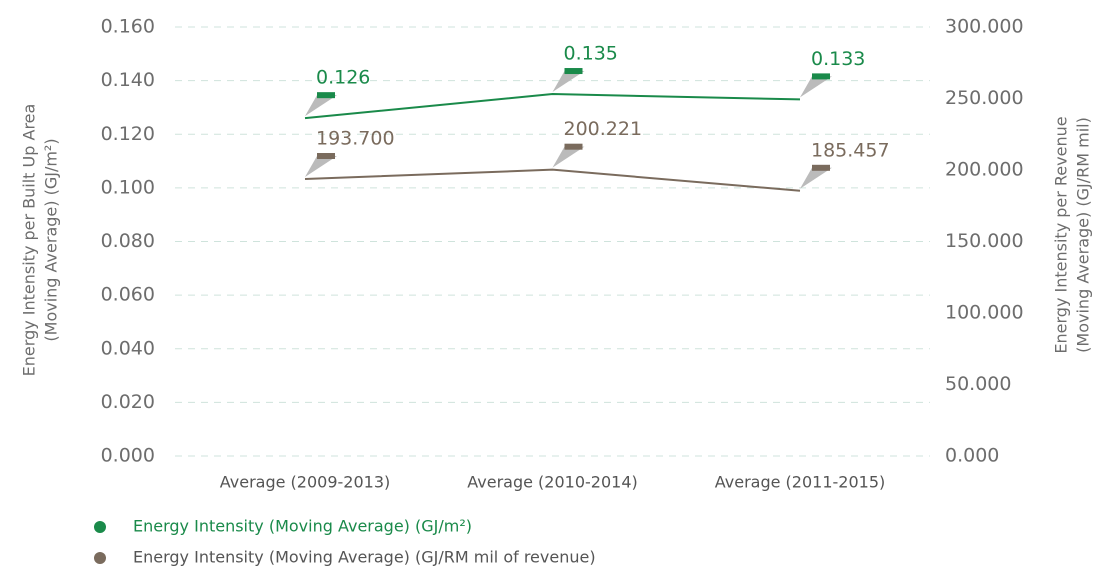 The height and width of the screenshot is (572, 1100). Describe the element at coordinates (972, 456) in the screenshot. I see `y2-tick-label: 0.000` at that location.